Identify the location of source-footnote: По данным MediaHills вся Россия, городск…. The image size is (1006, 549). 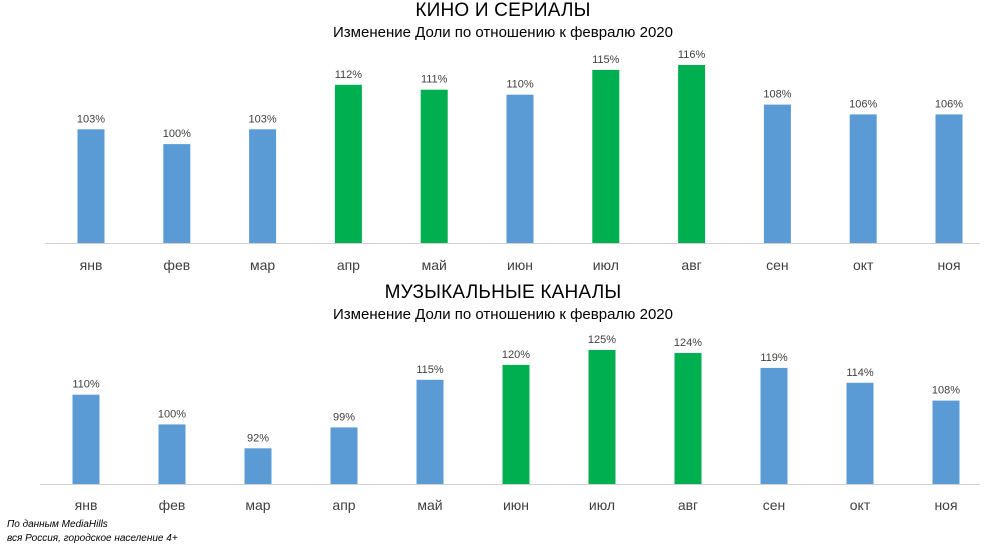
(92, 532).